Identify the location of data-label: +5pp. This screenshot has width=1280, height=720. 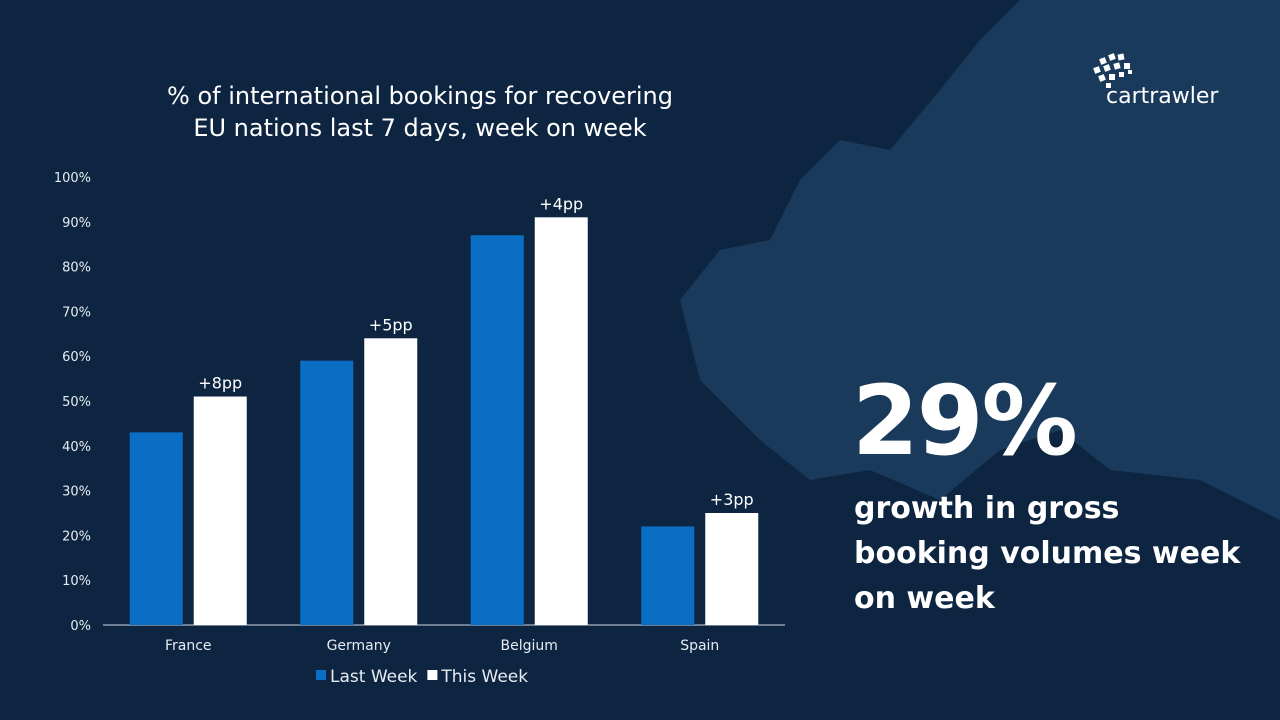
(391, 324).